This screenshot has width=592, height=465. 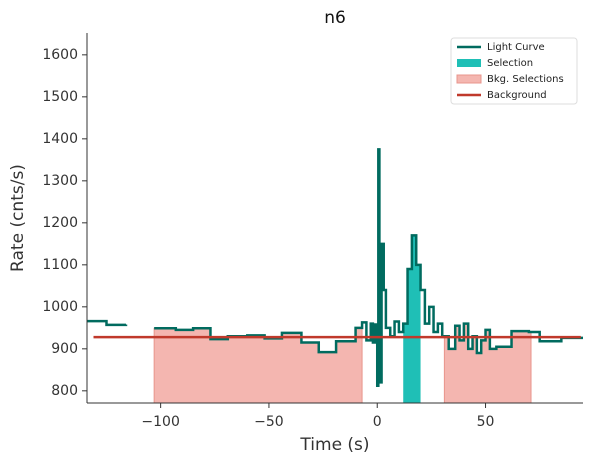 What do you see at coordinates (377, 422) in the screenshot?
I see `x-tick-label: 0` at bounding box center [377, 422].